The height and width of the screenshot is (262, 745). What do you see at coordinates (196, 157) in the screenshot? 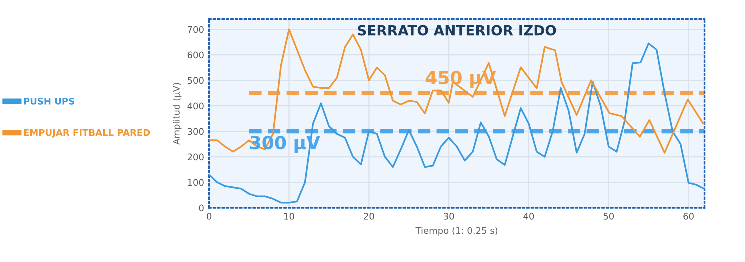
I see `y-tick-label: 200` at bounding box center [196, 157].